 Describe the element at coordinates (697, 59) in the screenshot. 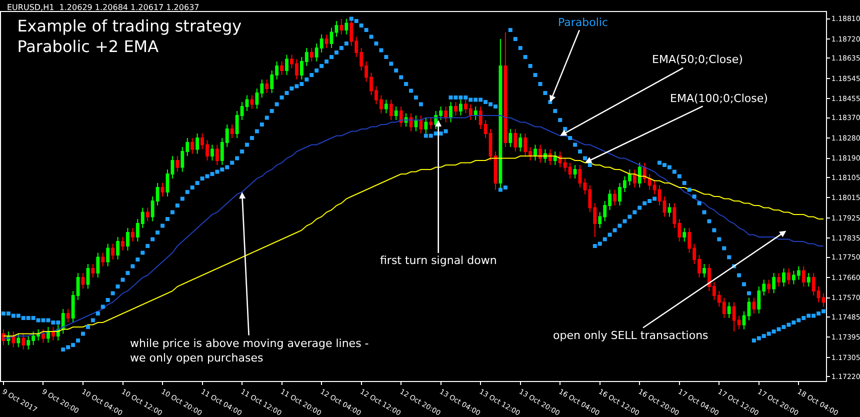

I see `text: EMA(50;0;Close)` at that location.